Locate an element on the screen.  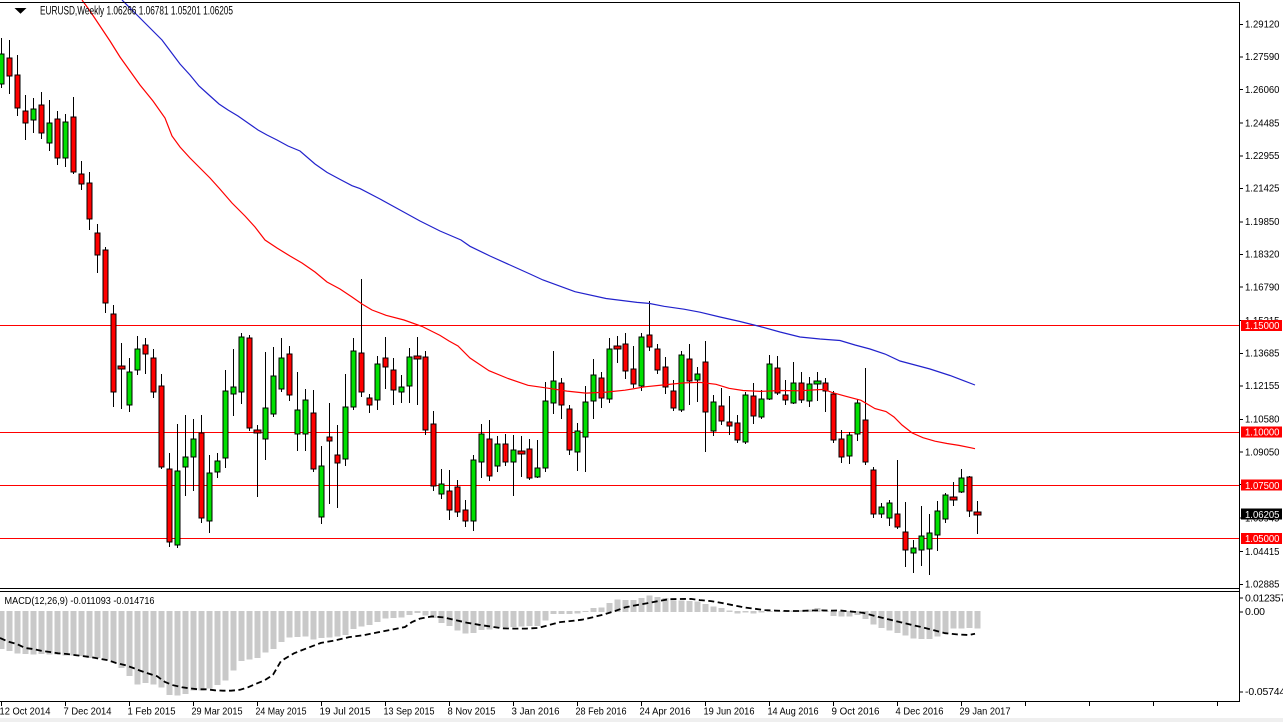
svg-text: 28 Feb 2016 is located at coordinates (601, 712).